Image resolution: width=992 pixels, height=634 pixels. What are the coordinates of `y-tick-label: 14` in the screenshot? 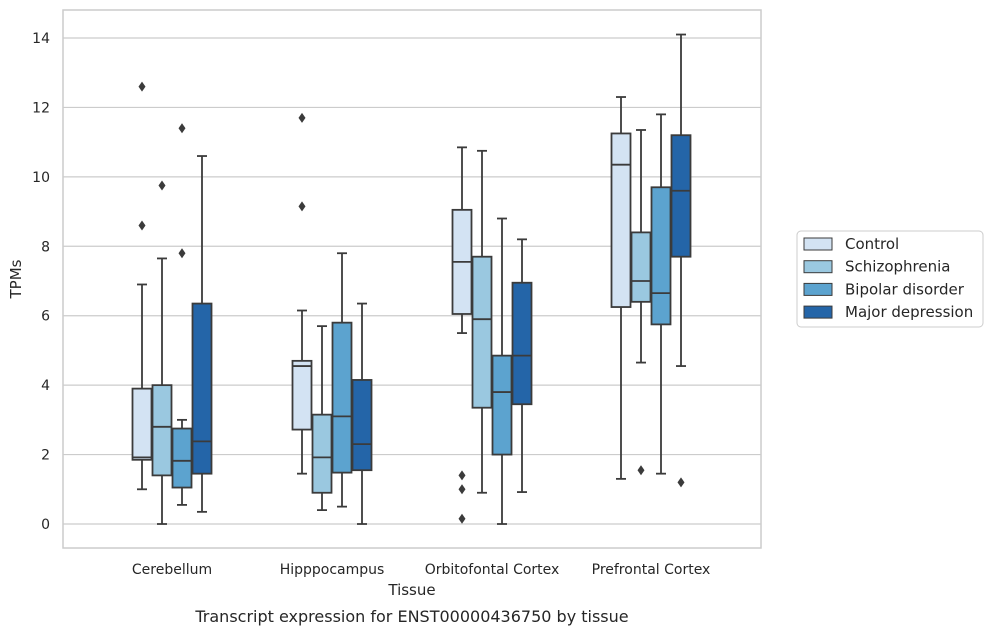 It's located at (41, 39).